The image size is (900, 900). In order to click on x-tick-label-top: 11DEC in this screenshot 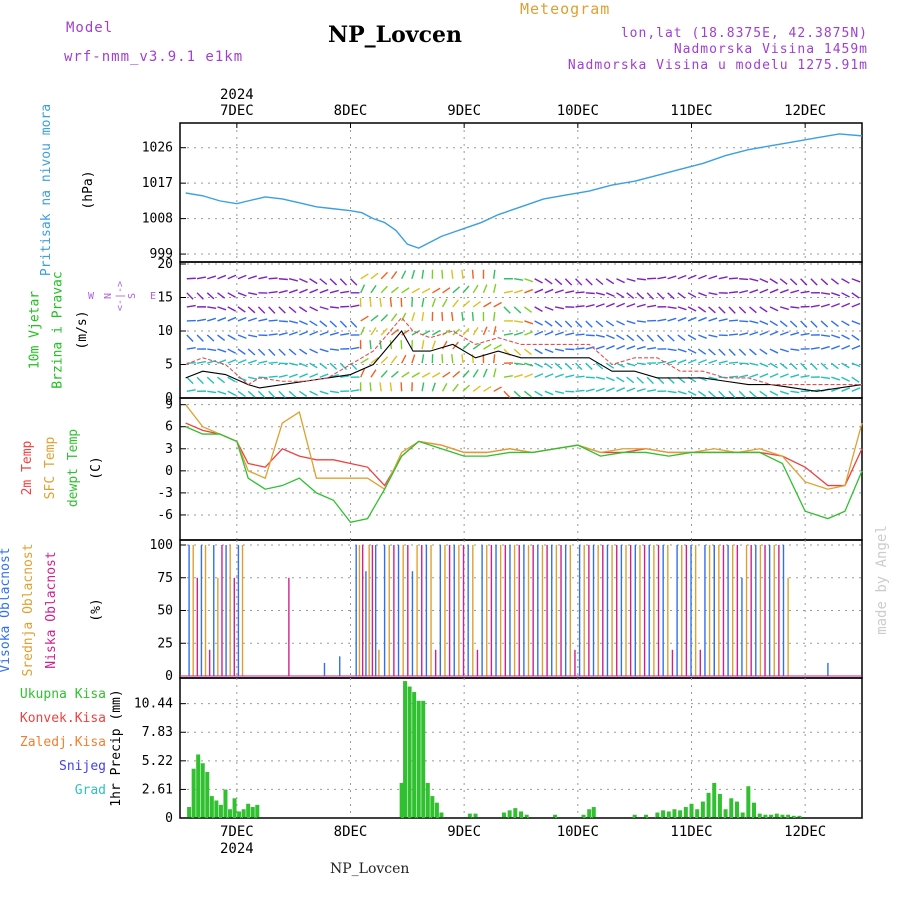, I will do `click(691, 111)`.